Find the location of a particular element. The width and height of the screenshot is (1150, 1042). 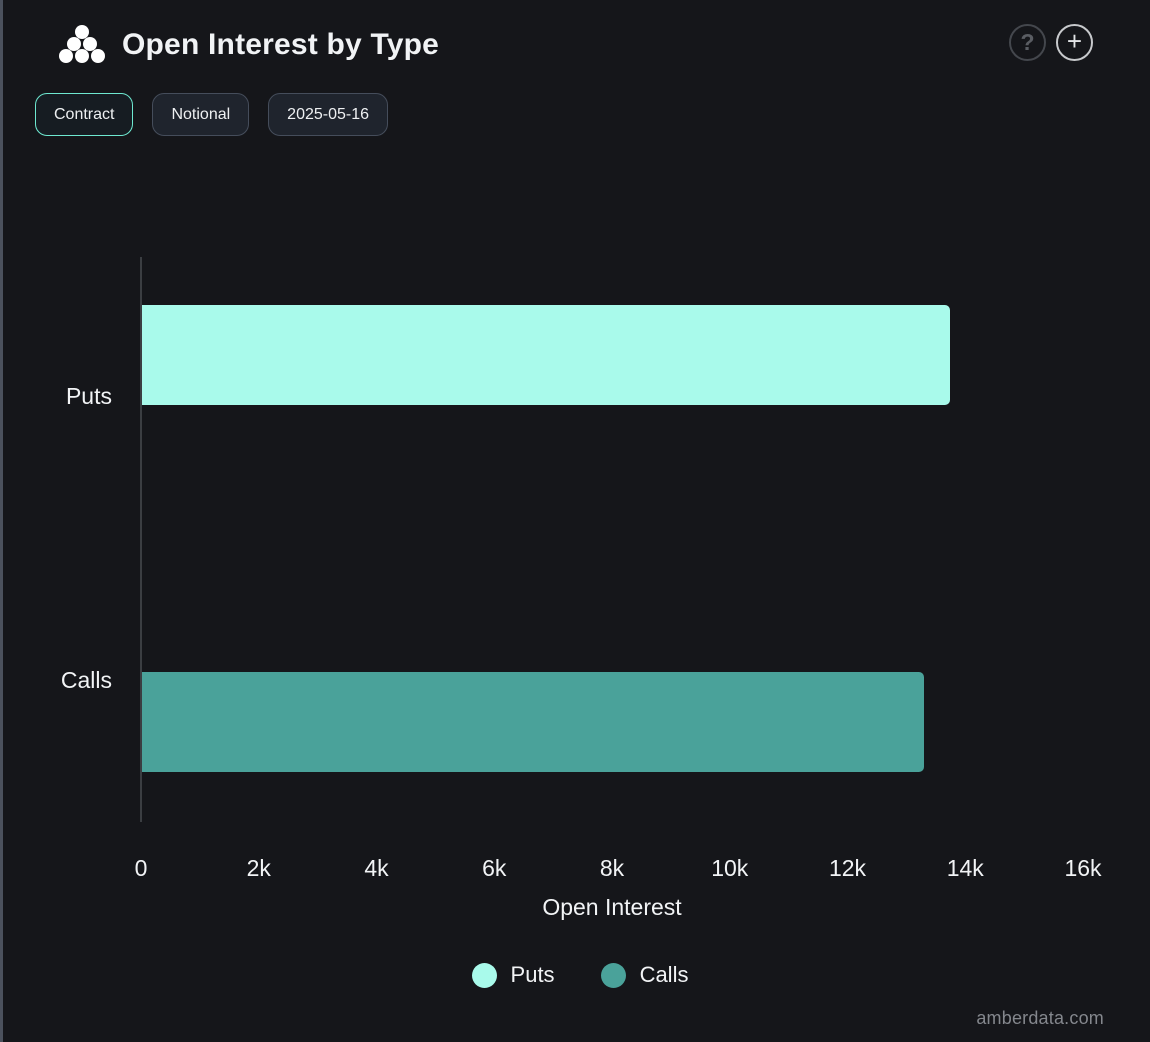

x-tick-label: 14k is located at coordinates (965, 868).